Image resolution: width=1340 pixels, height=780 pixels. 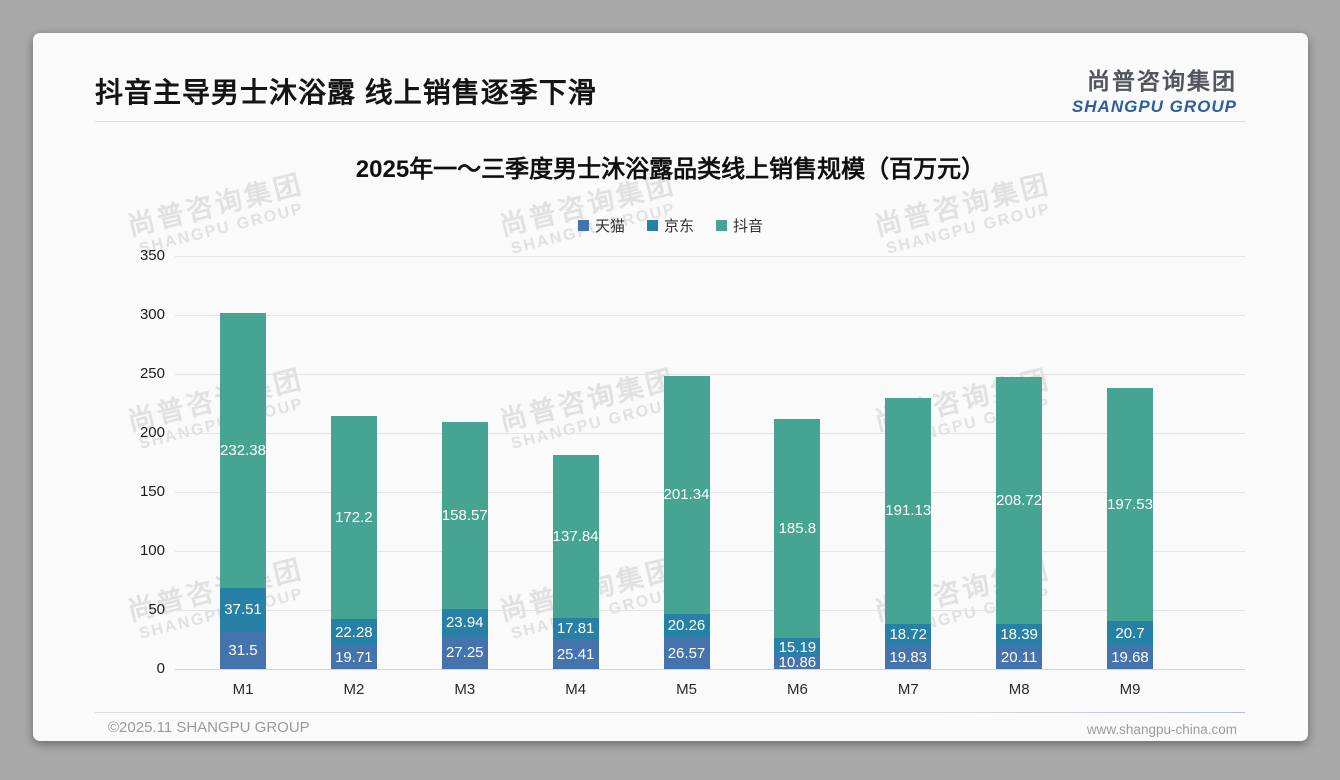 I want to click on x-axis-tick-label: M6, so click(x=797, y=689).